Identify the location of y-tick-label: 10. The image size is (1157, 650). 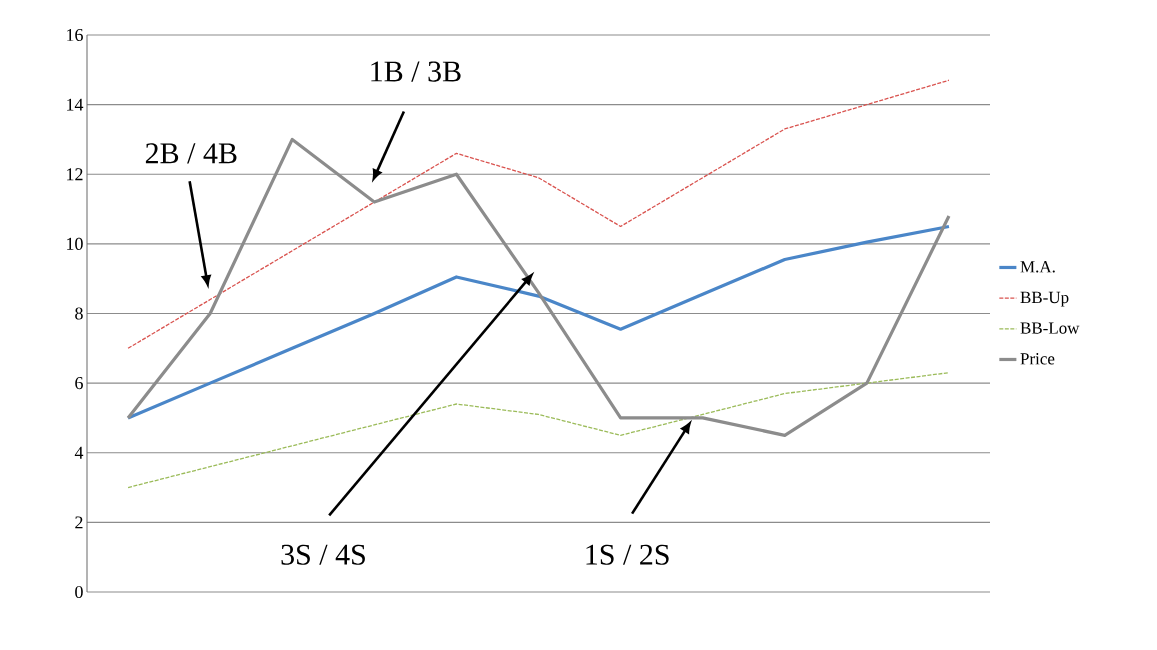
(75, 243).